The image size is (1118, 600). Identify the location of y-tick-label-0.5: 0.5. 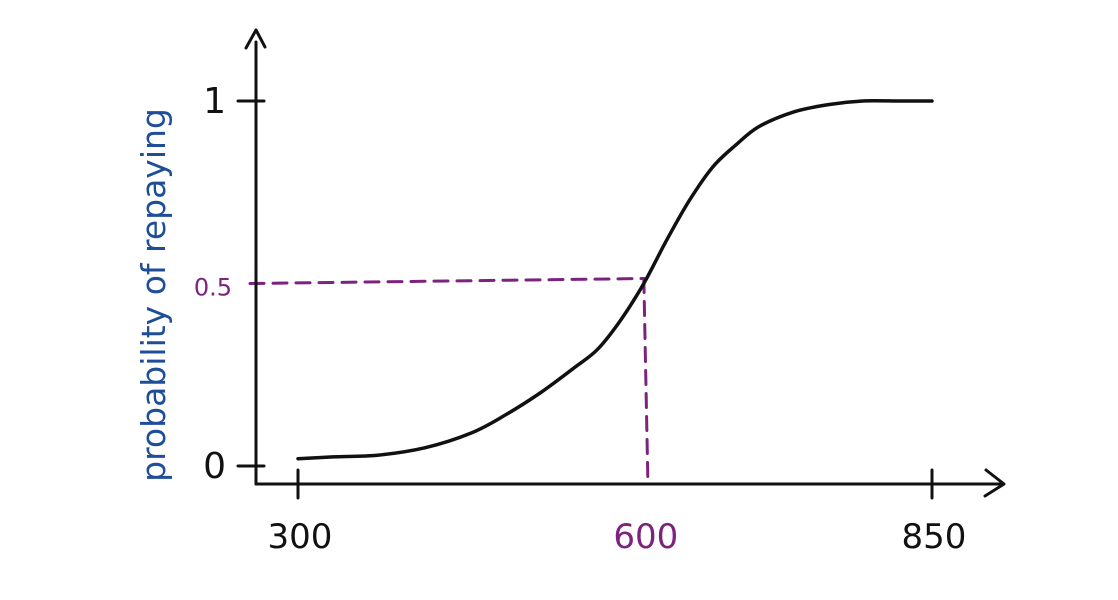
(213, 288).